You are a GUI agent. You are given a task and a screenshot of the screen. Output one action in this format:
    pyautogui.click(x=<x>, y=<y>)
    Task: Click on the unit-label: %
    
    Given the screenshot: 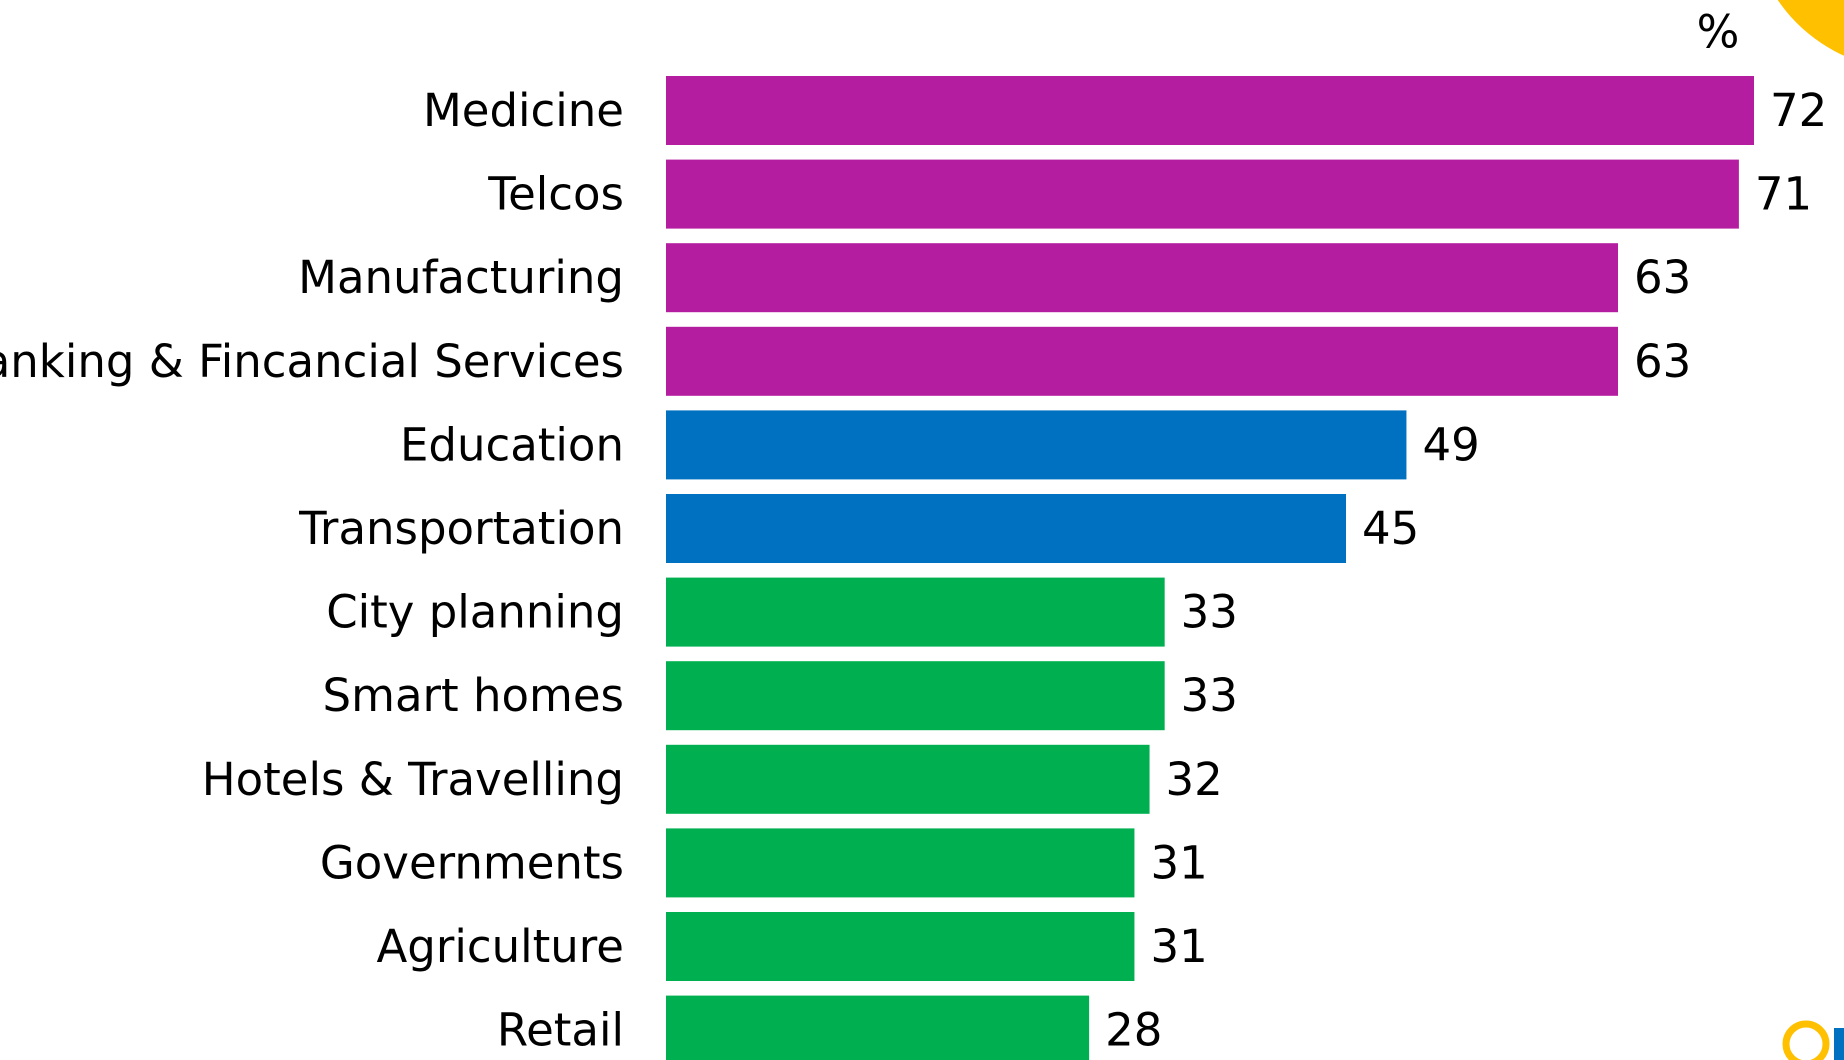 What is the action you would take?
    pyautogui.click(x=1718, y=32)
    